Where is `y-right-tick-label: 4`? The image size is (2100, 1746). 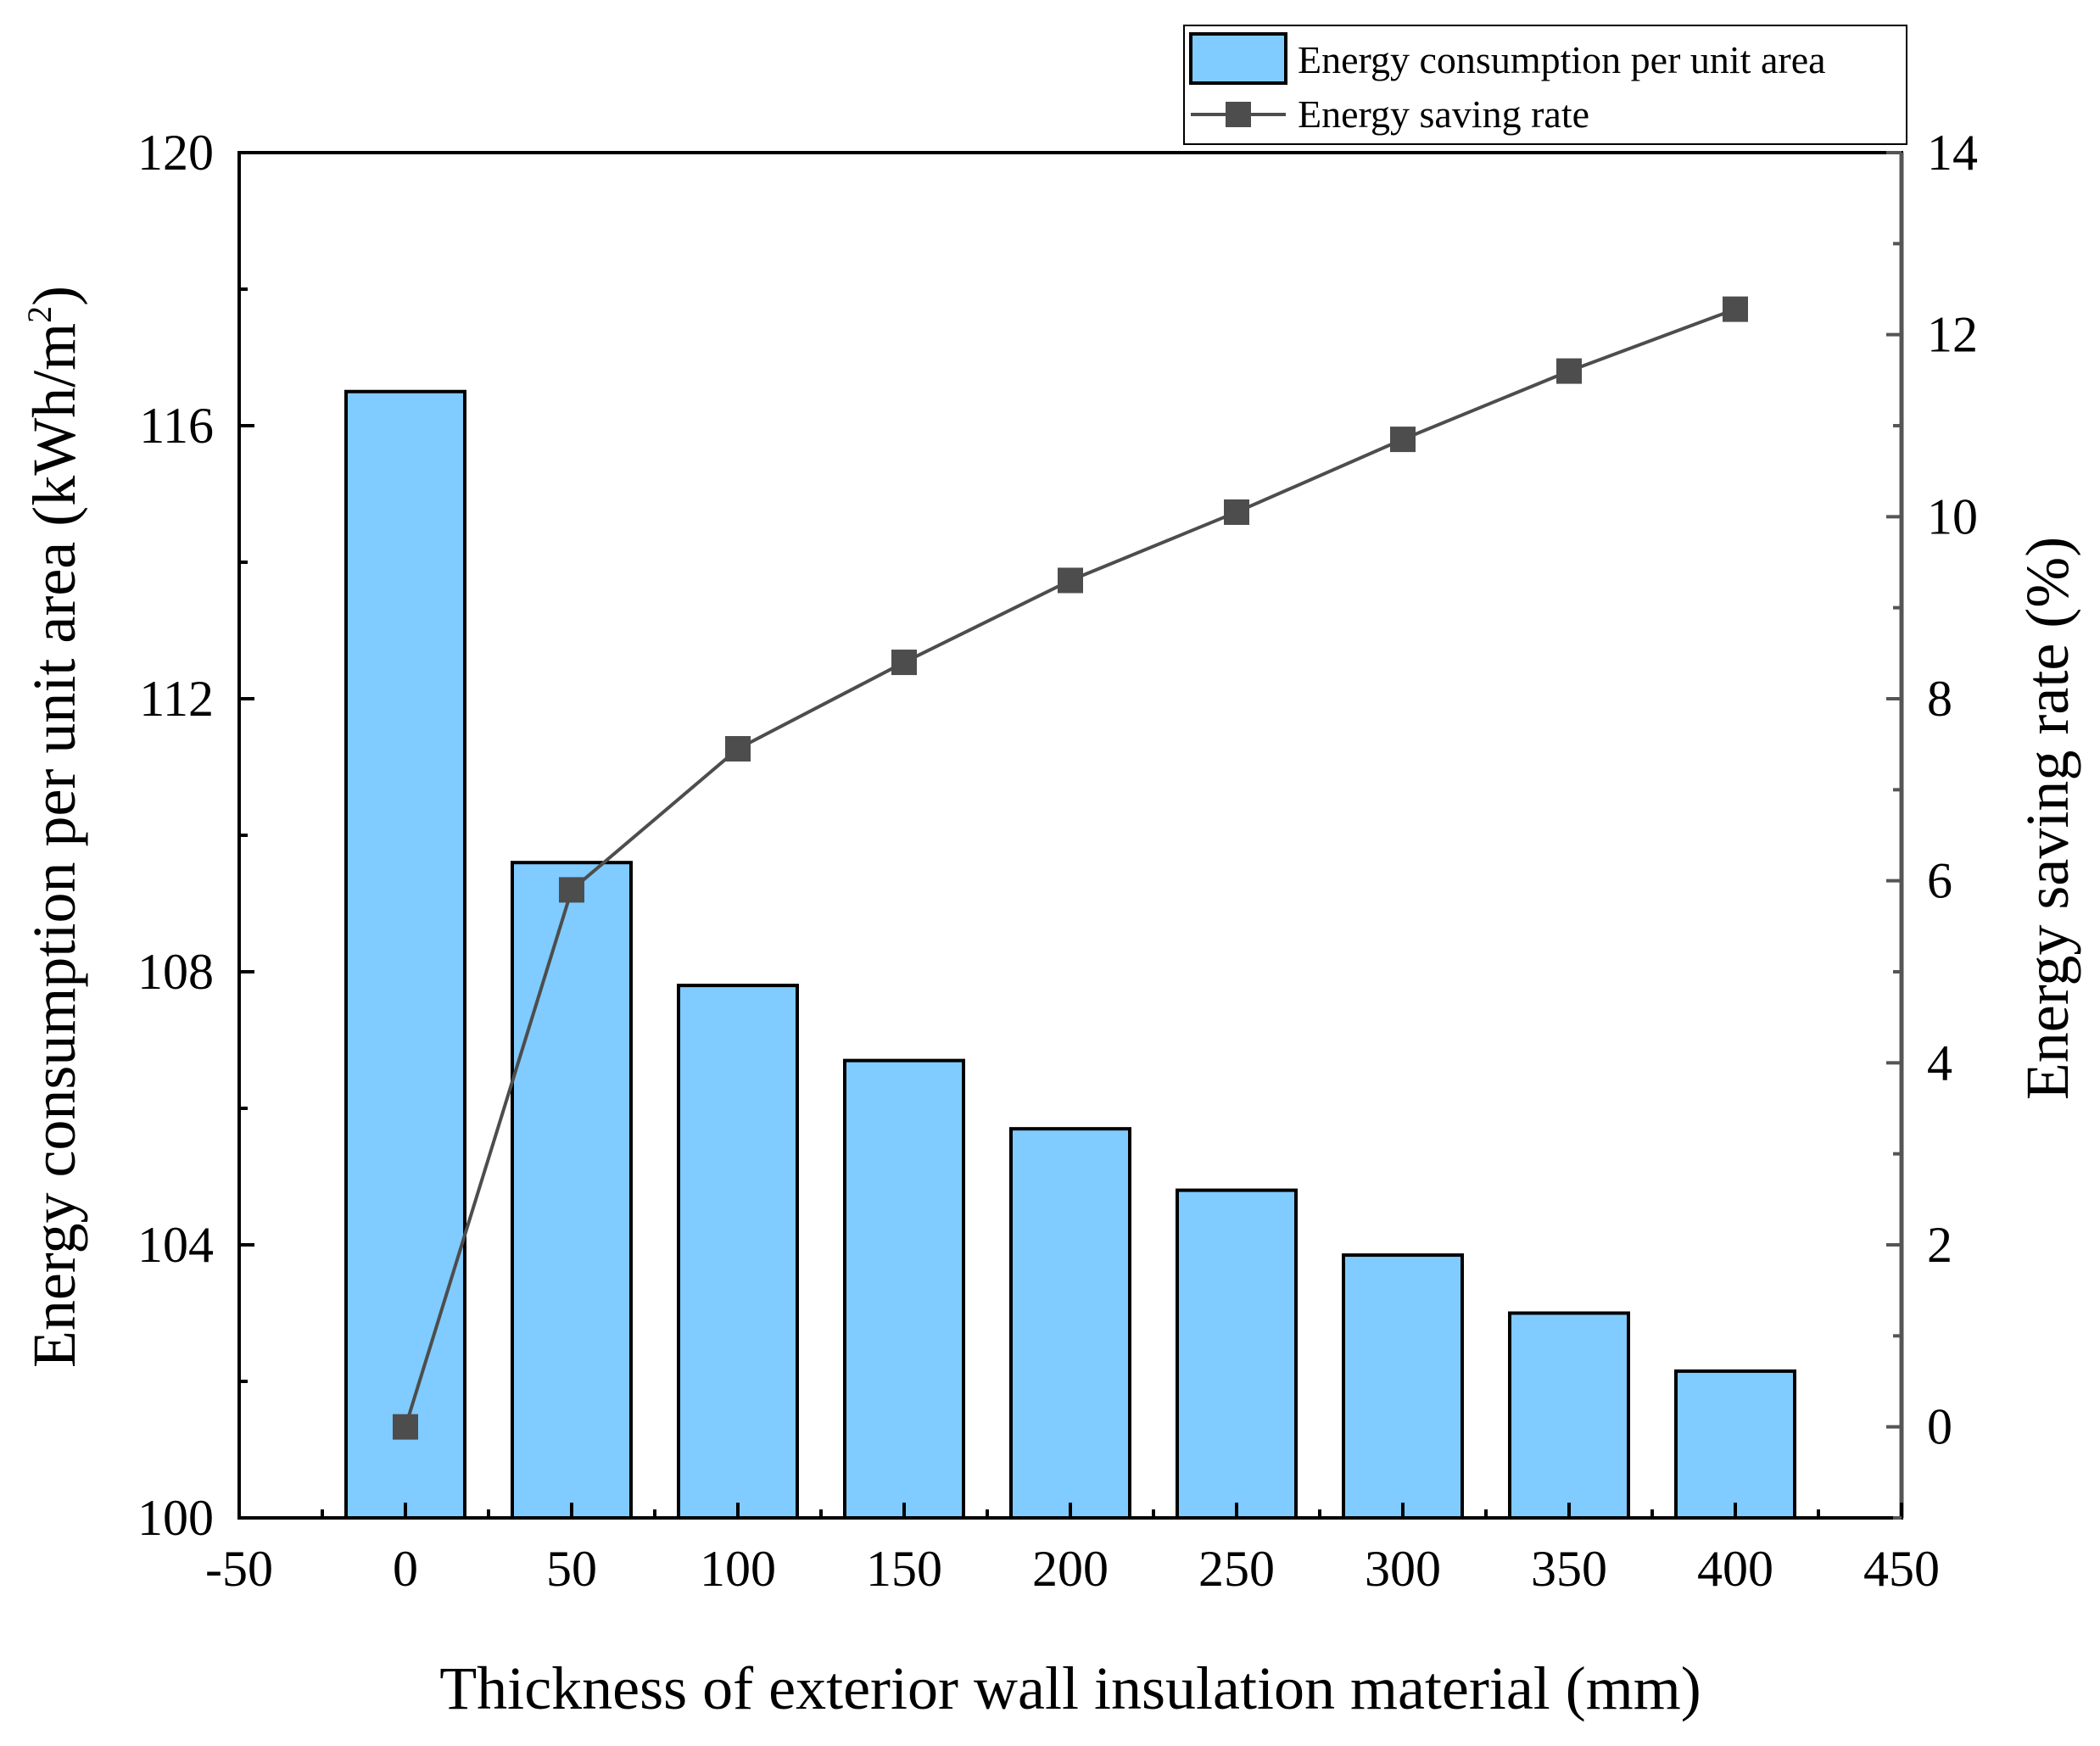 y-right-tick-label: 4 is located at coordinates (1939, 1063).